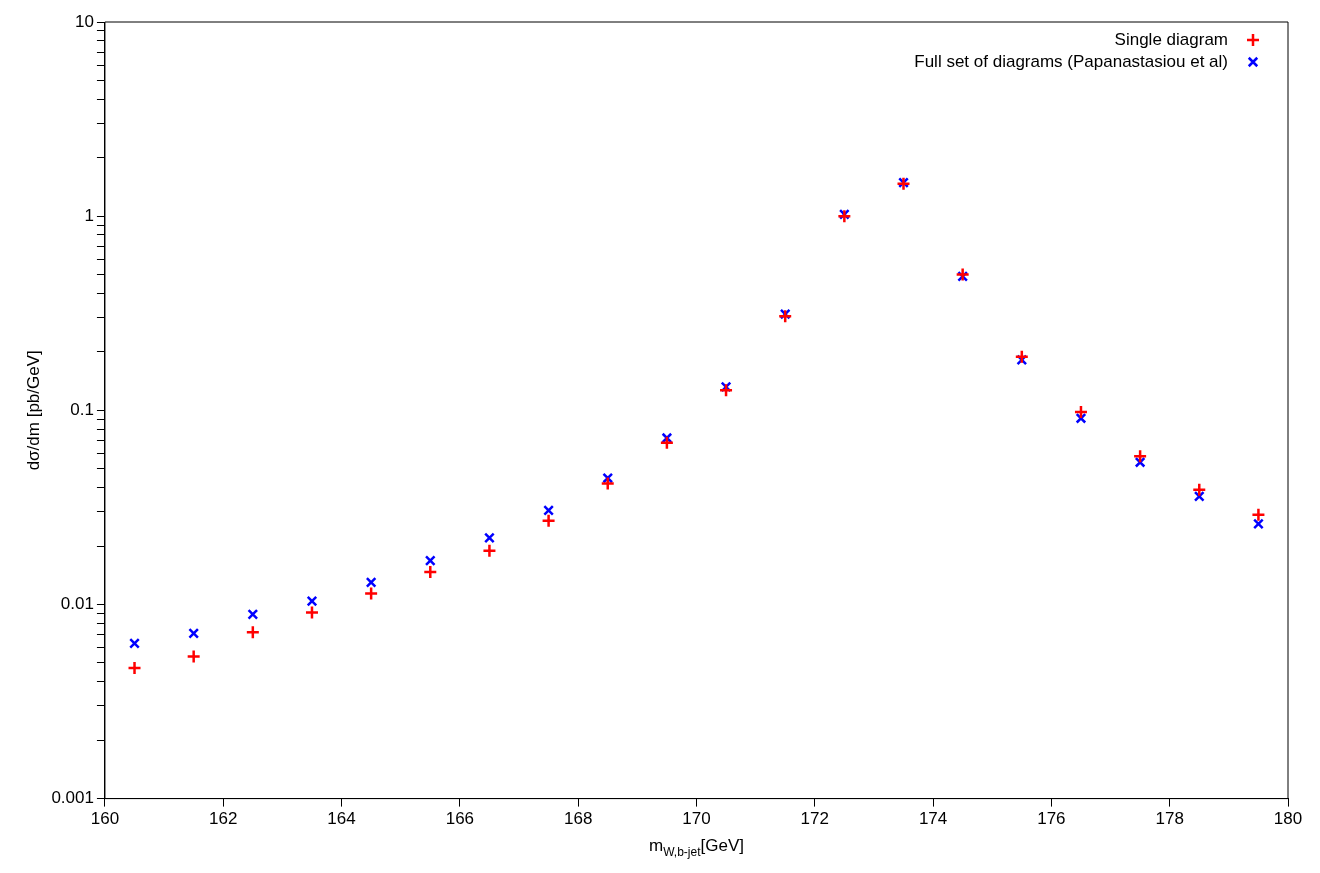 This screenshot has width=1320, height=873. What do you see at coordinates (1169, 819) in the screenshot?
I see `x-tick-label: 178` at bounding box center [1169, 819].